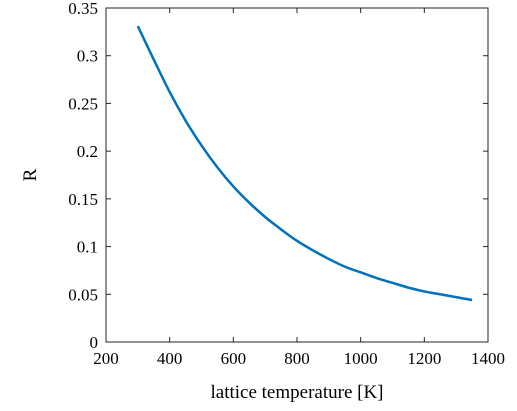  What do you see at coordinates (424, 358) in the screenshot?
I see `x-tick-label: 1200` at bounding box center [424, 358].